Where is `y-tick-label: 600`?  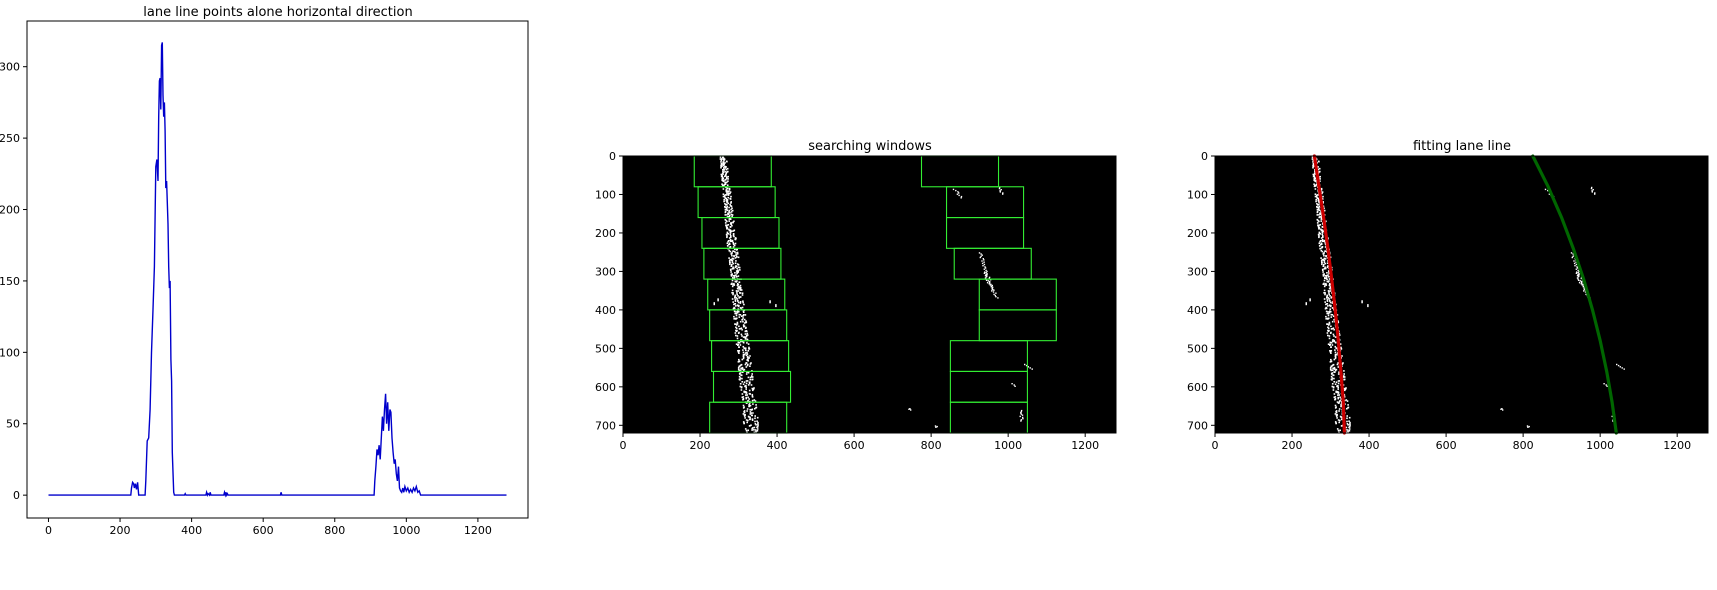
y-tick-label: 600 is located at coordinates (605, 387).